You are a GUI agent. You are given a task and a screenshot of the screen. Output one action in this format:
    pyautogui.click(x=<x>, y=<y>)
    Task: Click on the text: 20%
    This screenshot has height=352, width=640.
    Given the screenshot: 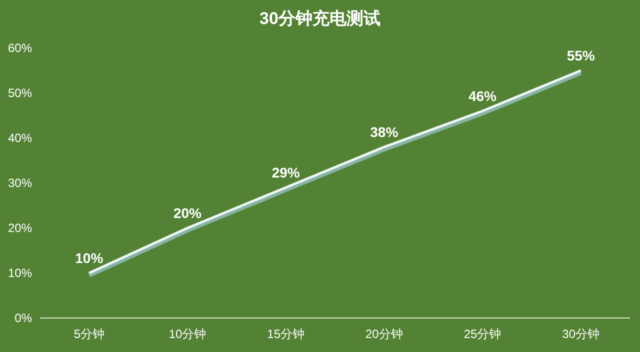 What is the action you would take?
    pyautogui.click(x=187, y=213)
    